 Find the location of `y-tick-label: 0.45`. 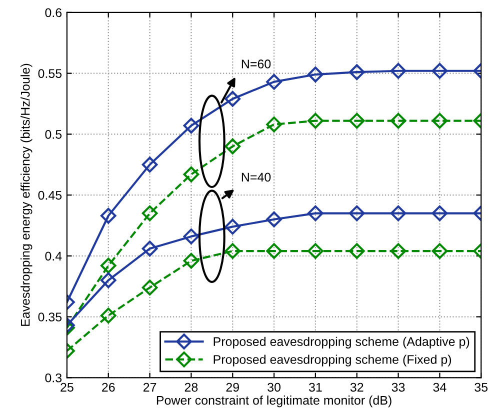

y-tick-label: 0.45 is located at coordinates (50, 195).